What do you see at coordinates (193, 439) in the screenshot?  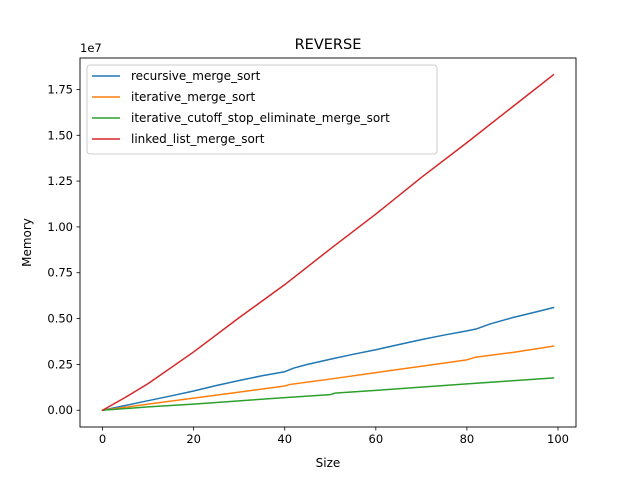 I see `x-tick-label: 20` at bounding box center [193, 439].